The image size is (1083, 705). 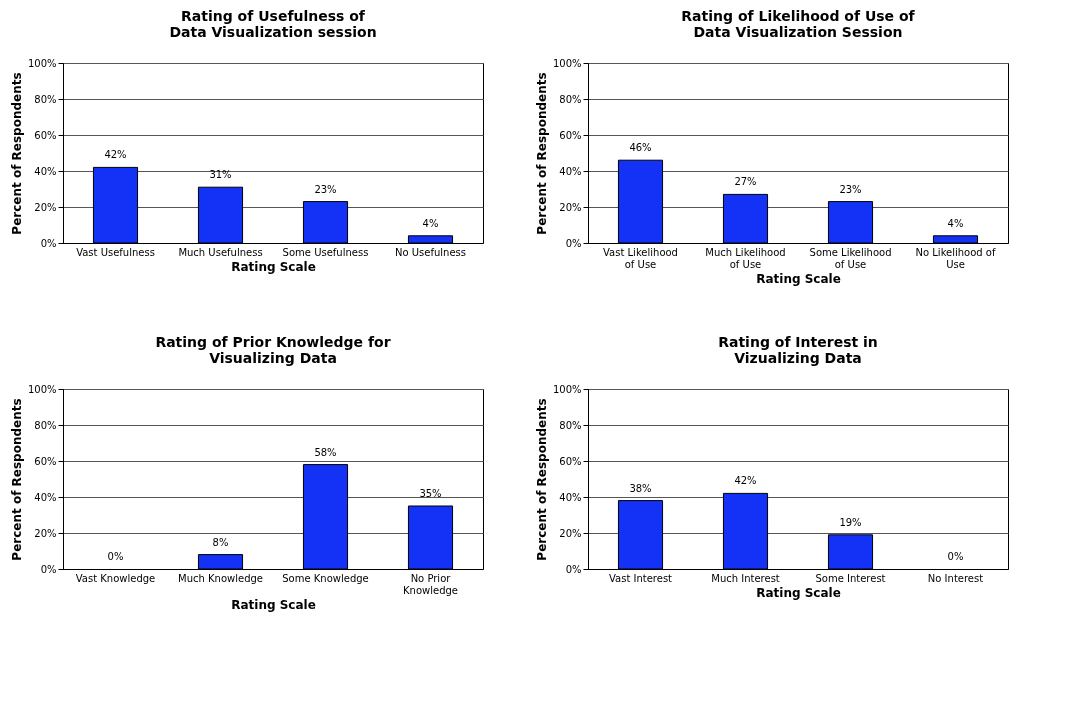 What do you see at coordinates (115, 252) in the screenshot?
I see `x-tick-label: Vast Usefulness` at bounding box center [115, 252].